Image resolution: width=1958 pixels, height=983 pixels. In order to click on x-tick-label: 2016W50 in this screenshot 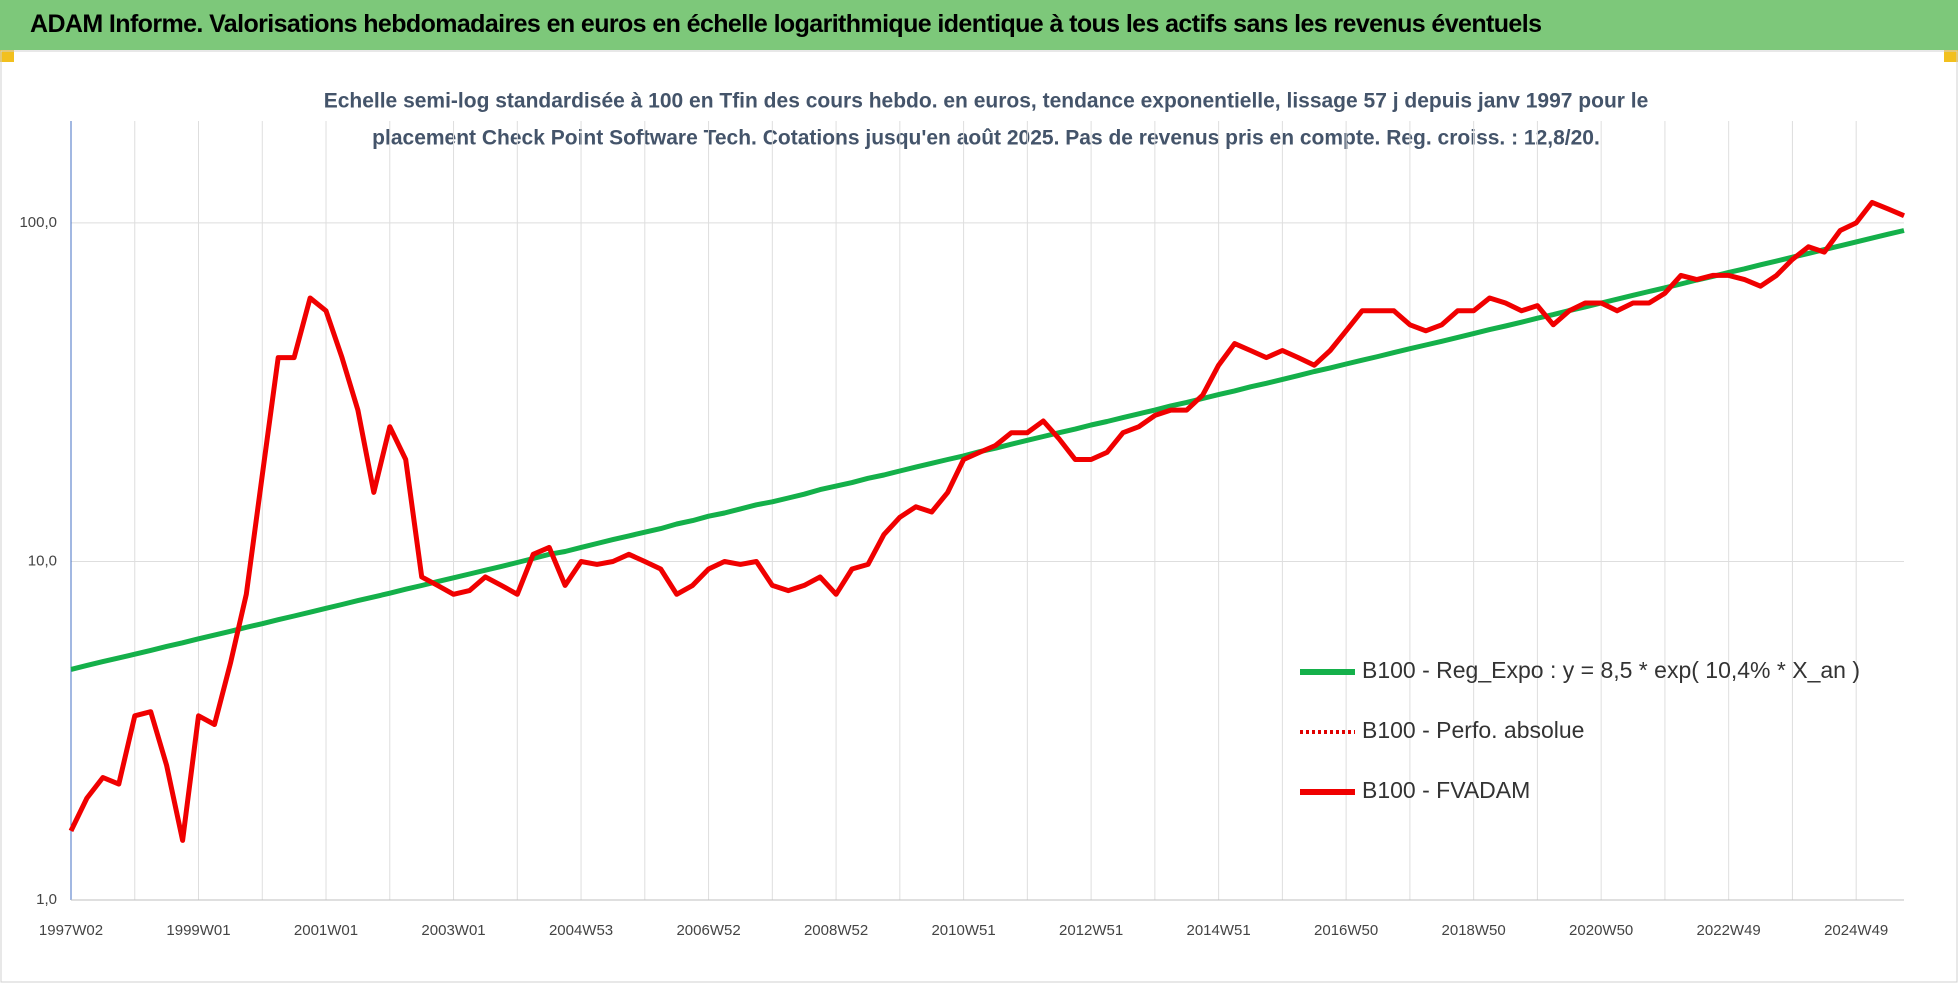, I will do `click(1346, 930)`.